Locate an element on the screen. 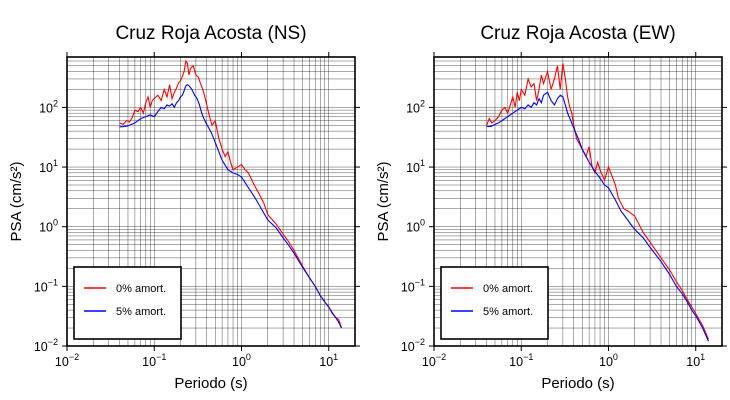 The height and width of the screenshot is (400, 730). chart-title: Cruz Roja Acosta (EW) is located at coordinates (577, 33).